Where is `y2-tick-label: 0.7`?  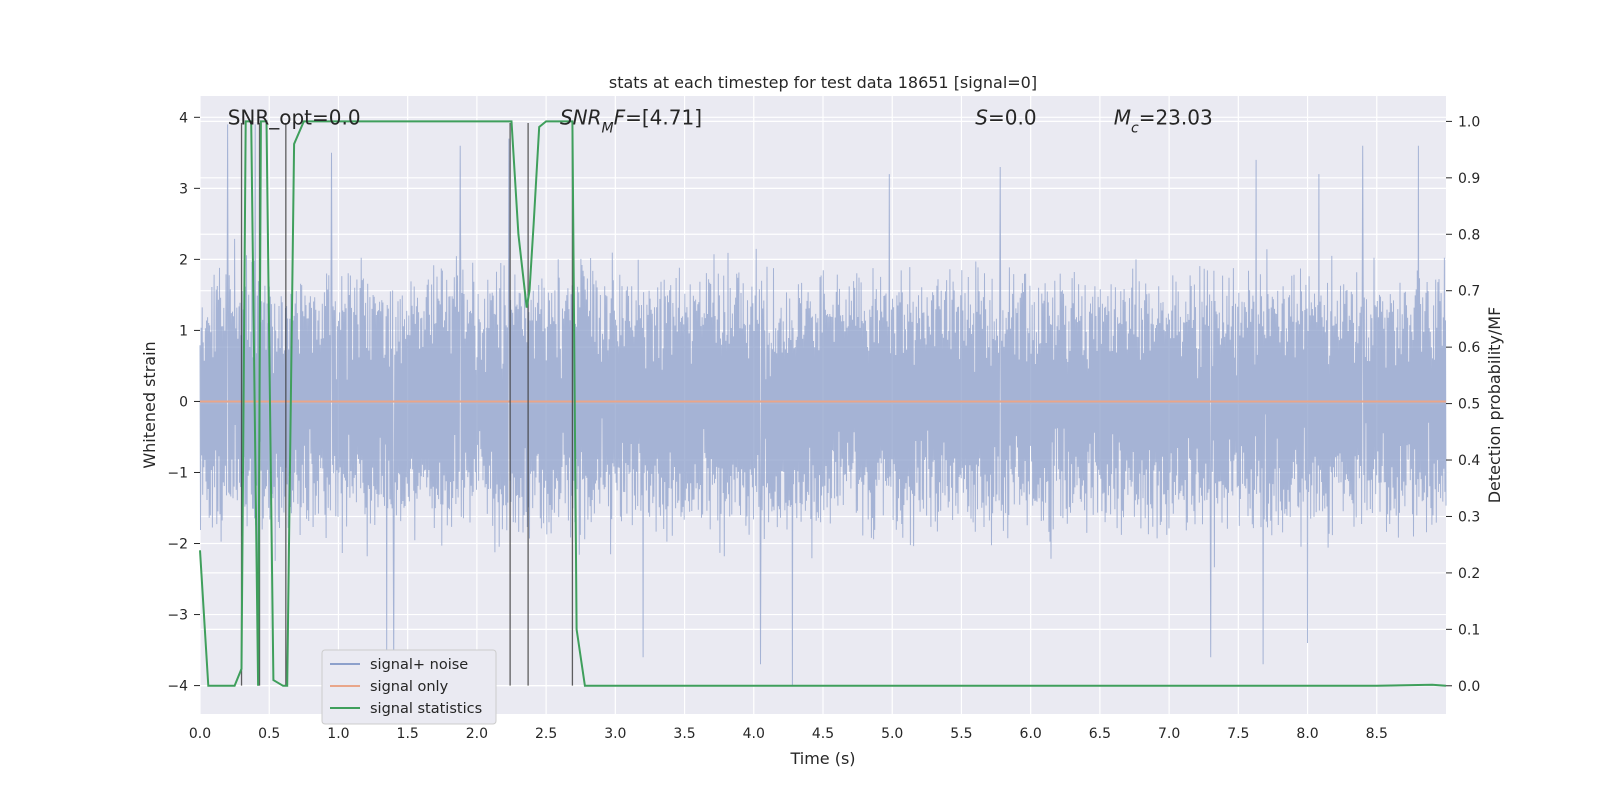 y2-tick-label: 0.7 is located at coordinates (1469, 292).